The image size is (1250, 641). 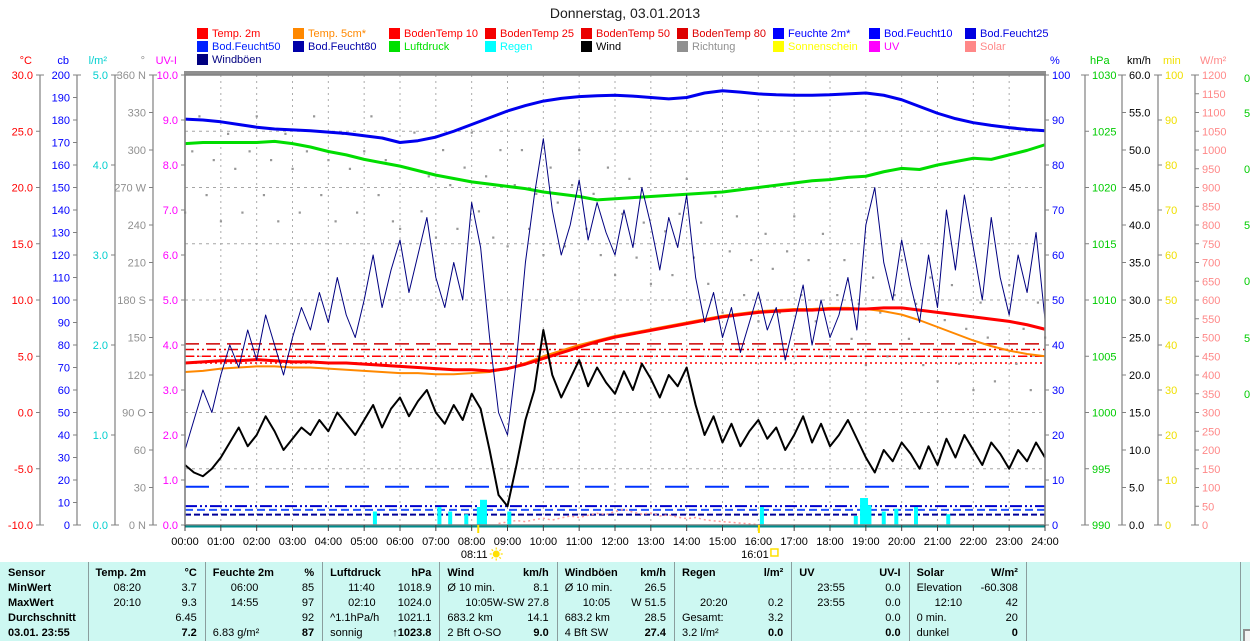 I want to click on cell-sub-label: 23:55, so click(x=831, y=588).